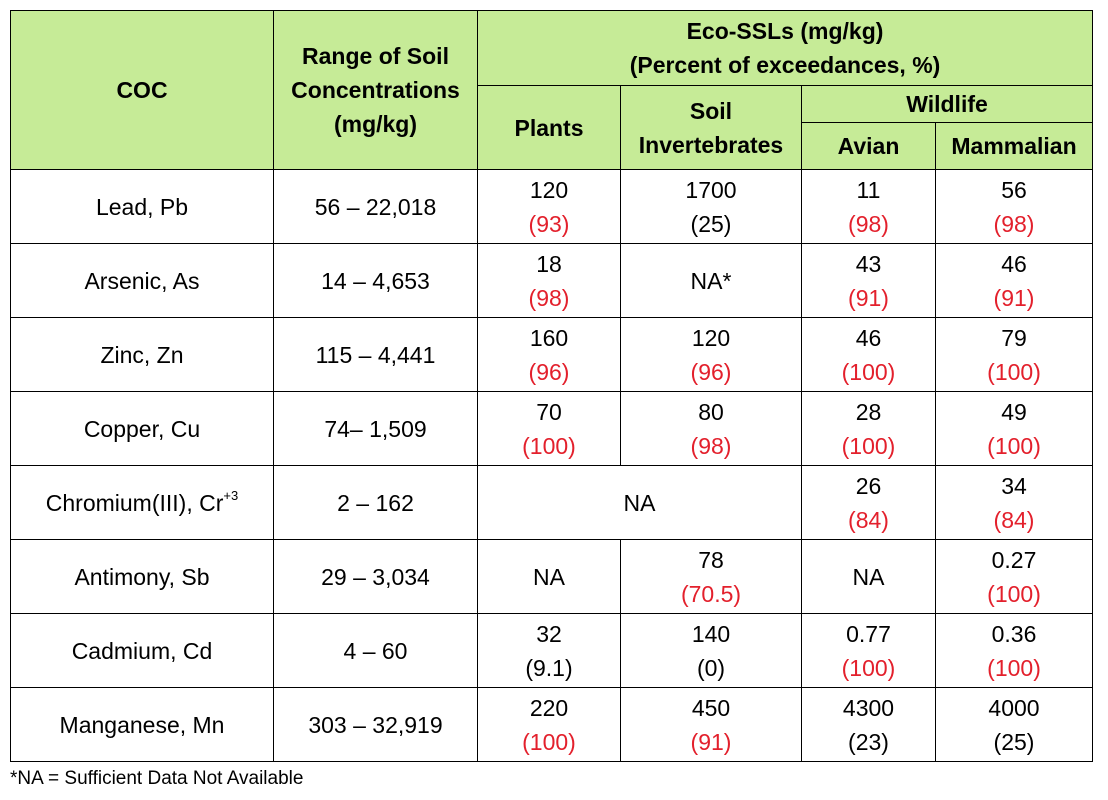  I want to click on soil-invertebrates-cell: NA*, so click(711, 280).